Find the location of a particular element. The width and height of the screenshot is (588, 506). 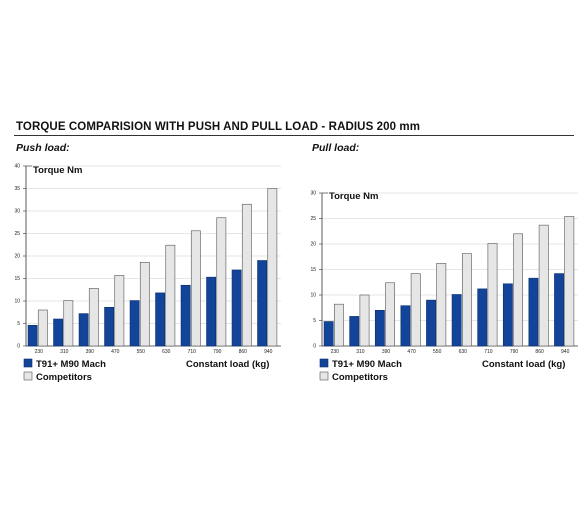

chart1-x-axis-title: Constant load (kg) is located at coordinates (227, 364).